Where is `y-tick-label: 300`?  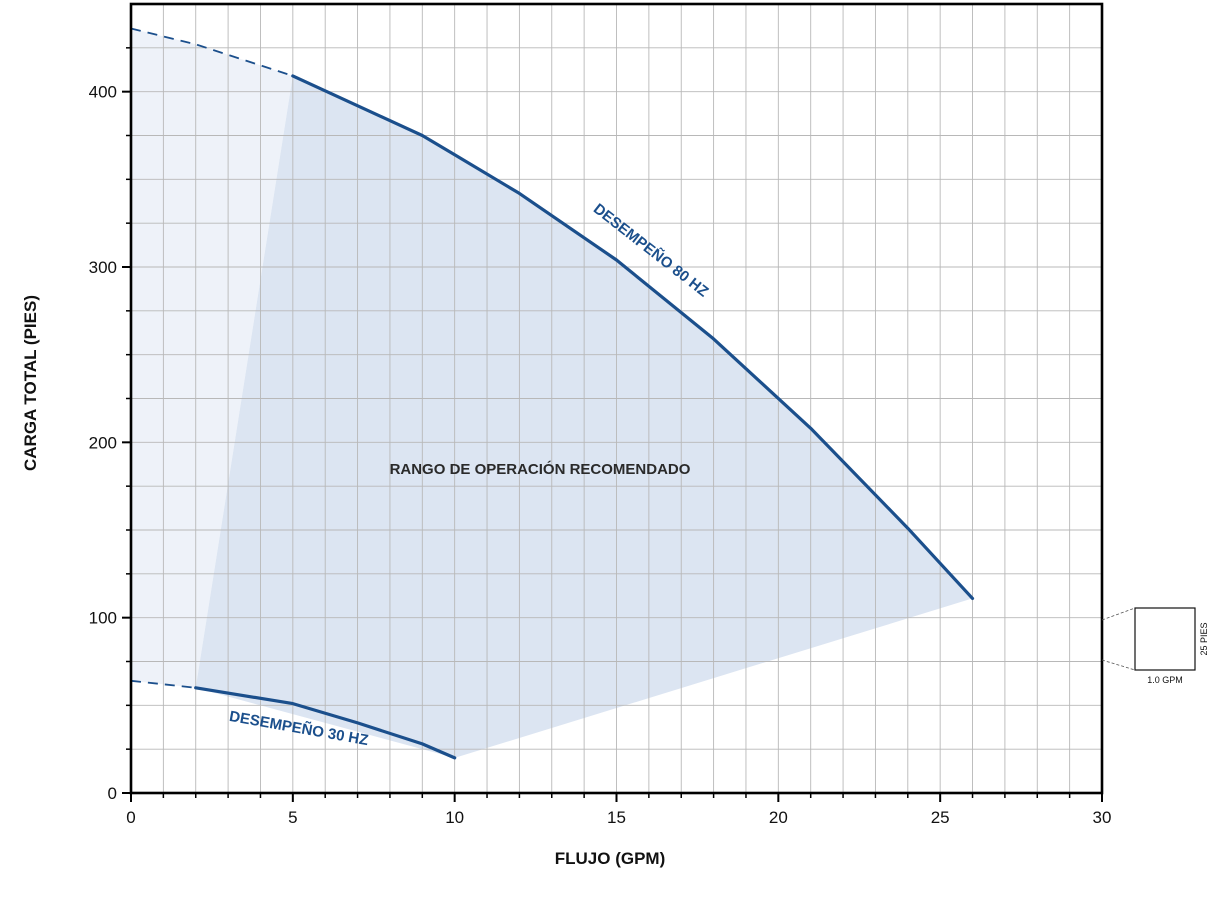
y-tick-label: 300 is located at coordinates (103, 267).